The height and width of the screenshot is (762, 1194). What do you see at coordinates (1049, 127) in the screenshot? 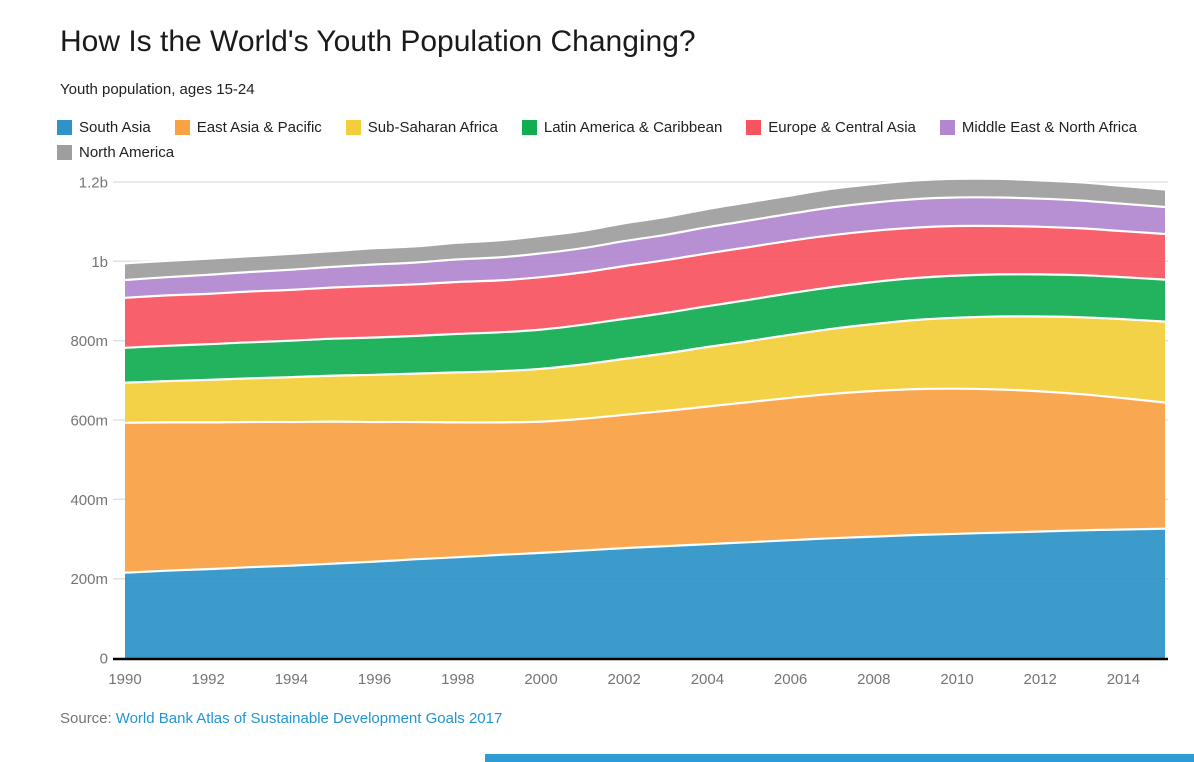
I see `legend-label: Middle East & North Africa` at bounding box center [1049, 127].